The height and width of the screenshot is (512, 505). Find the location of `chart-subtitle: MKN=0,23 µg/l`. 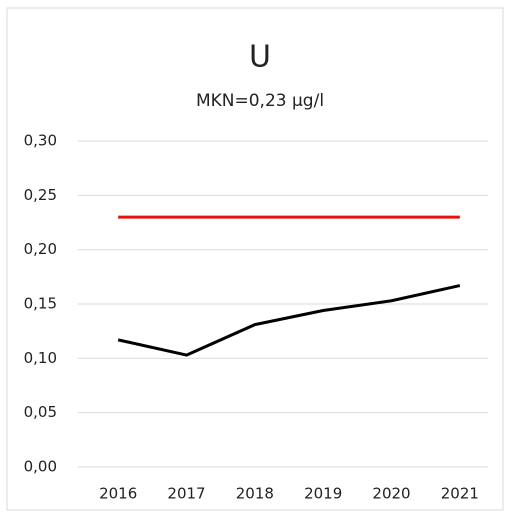

chart-subtitle: MKN=0,23 µg/l is located at coordinates (260, 101).